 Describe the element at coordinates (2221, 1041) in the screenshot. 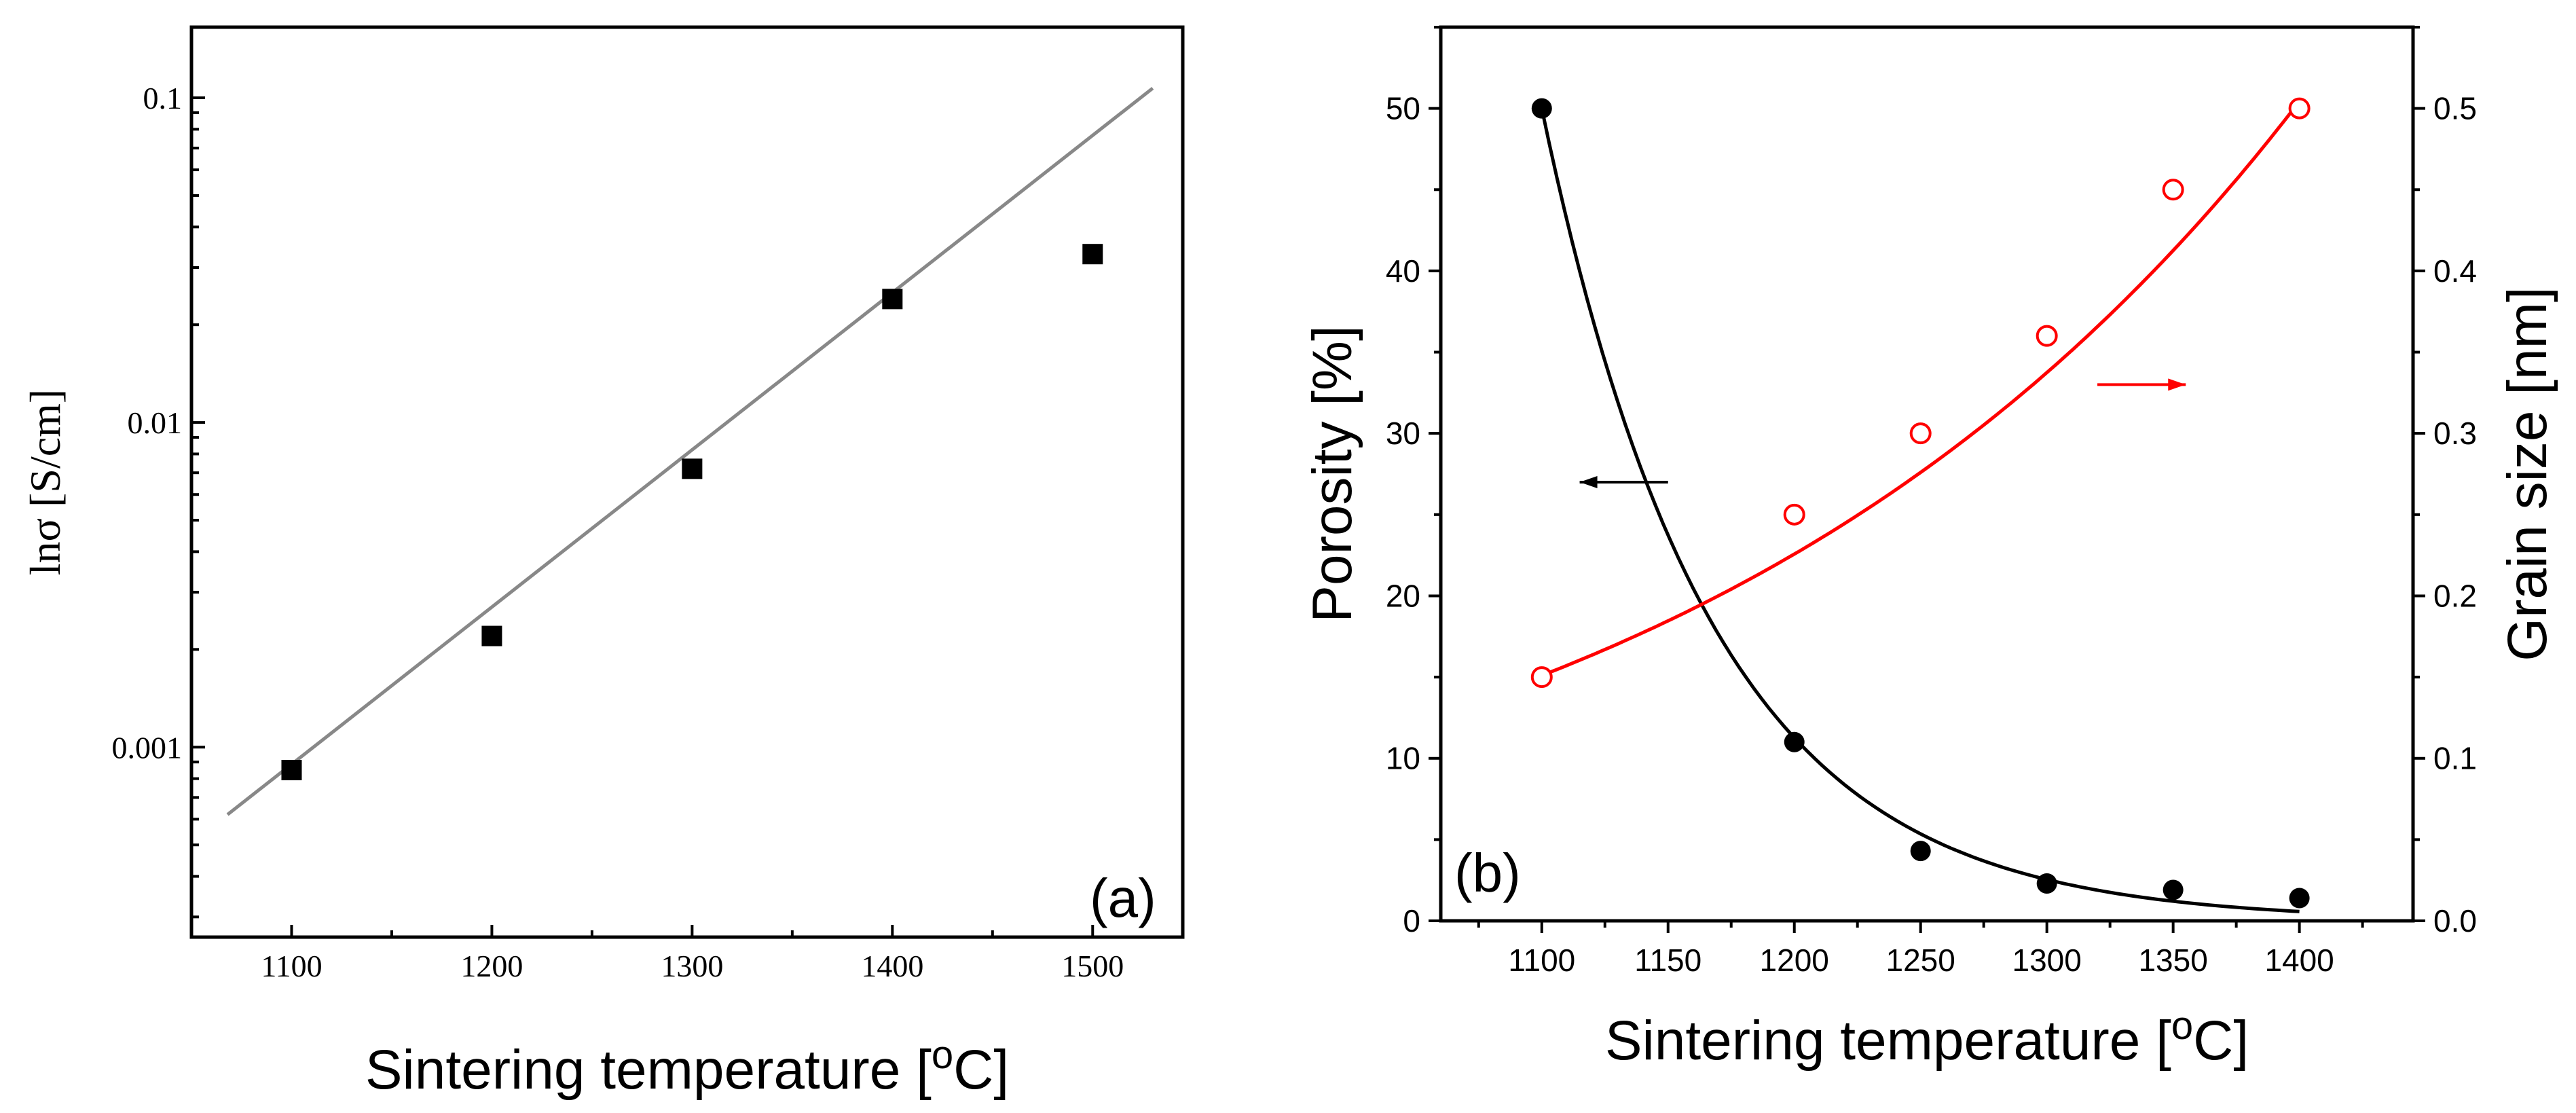

I see `x-axis-title-b-end: C]` at that location.